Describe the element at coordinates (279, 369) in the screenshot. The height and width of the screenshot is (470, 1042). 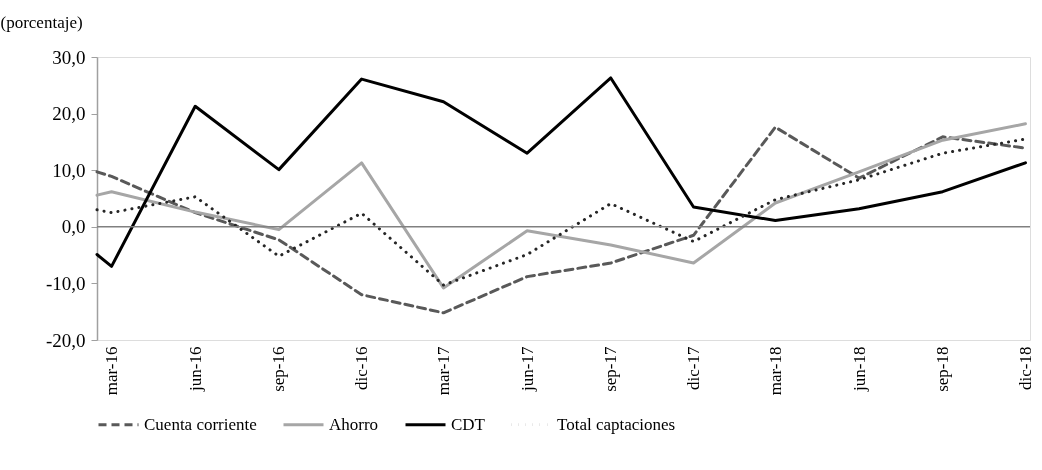
I see `x-tick-label: sep-16` at that location.